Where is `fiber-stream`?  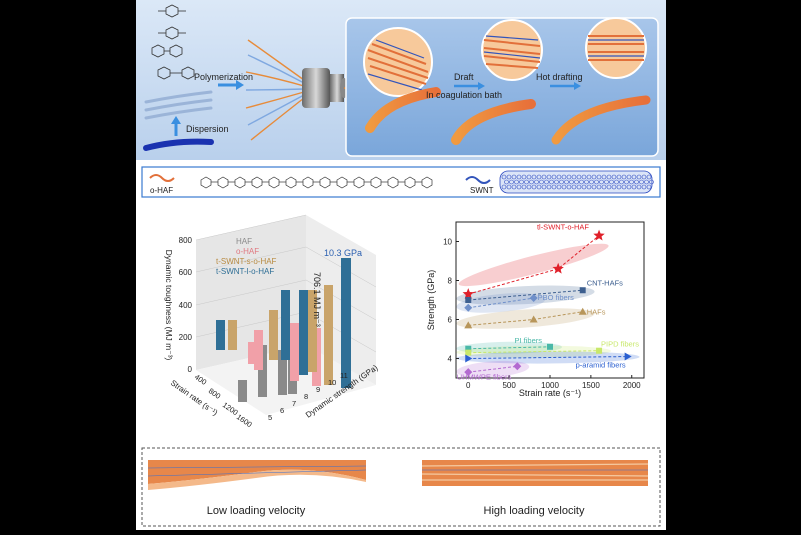 fiber-stream is located at coordinates (275, 90).